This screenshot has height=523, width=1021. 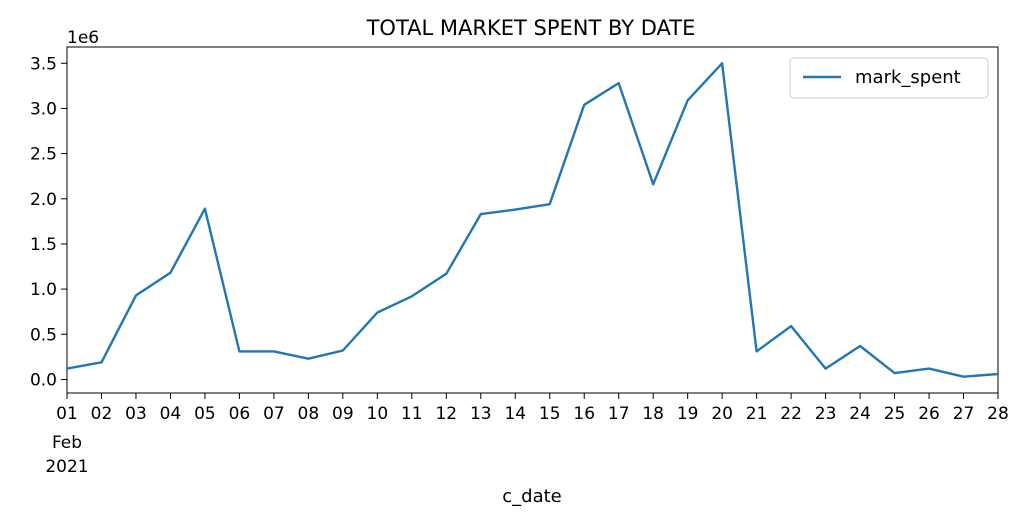 I want to click on chart-title: TOTAL MARKET SPENT BY DATE, so click(x=531, y=28).